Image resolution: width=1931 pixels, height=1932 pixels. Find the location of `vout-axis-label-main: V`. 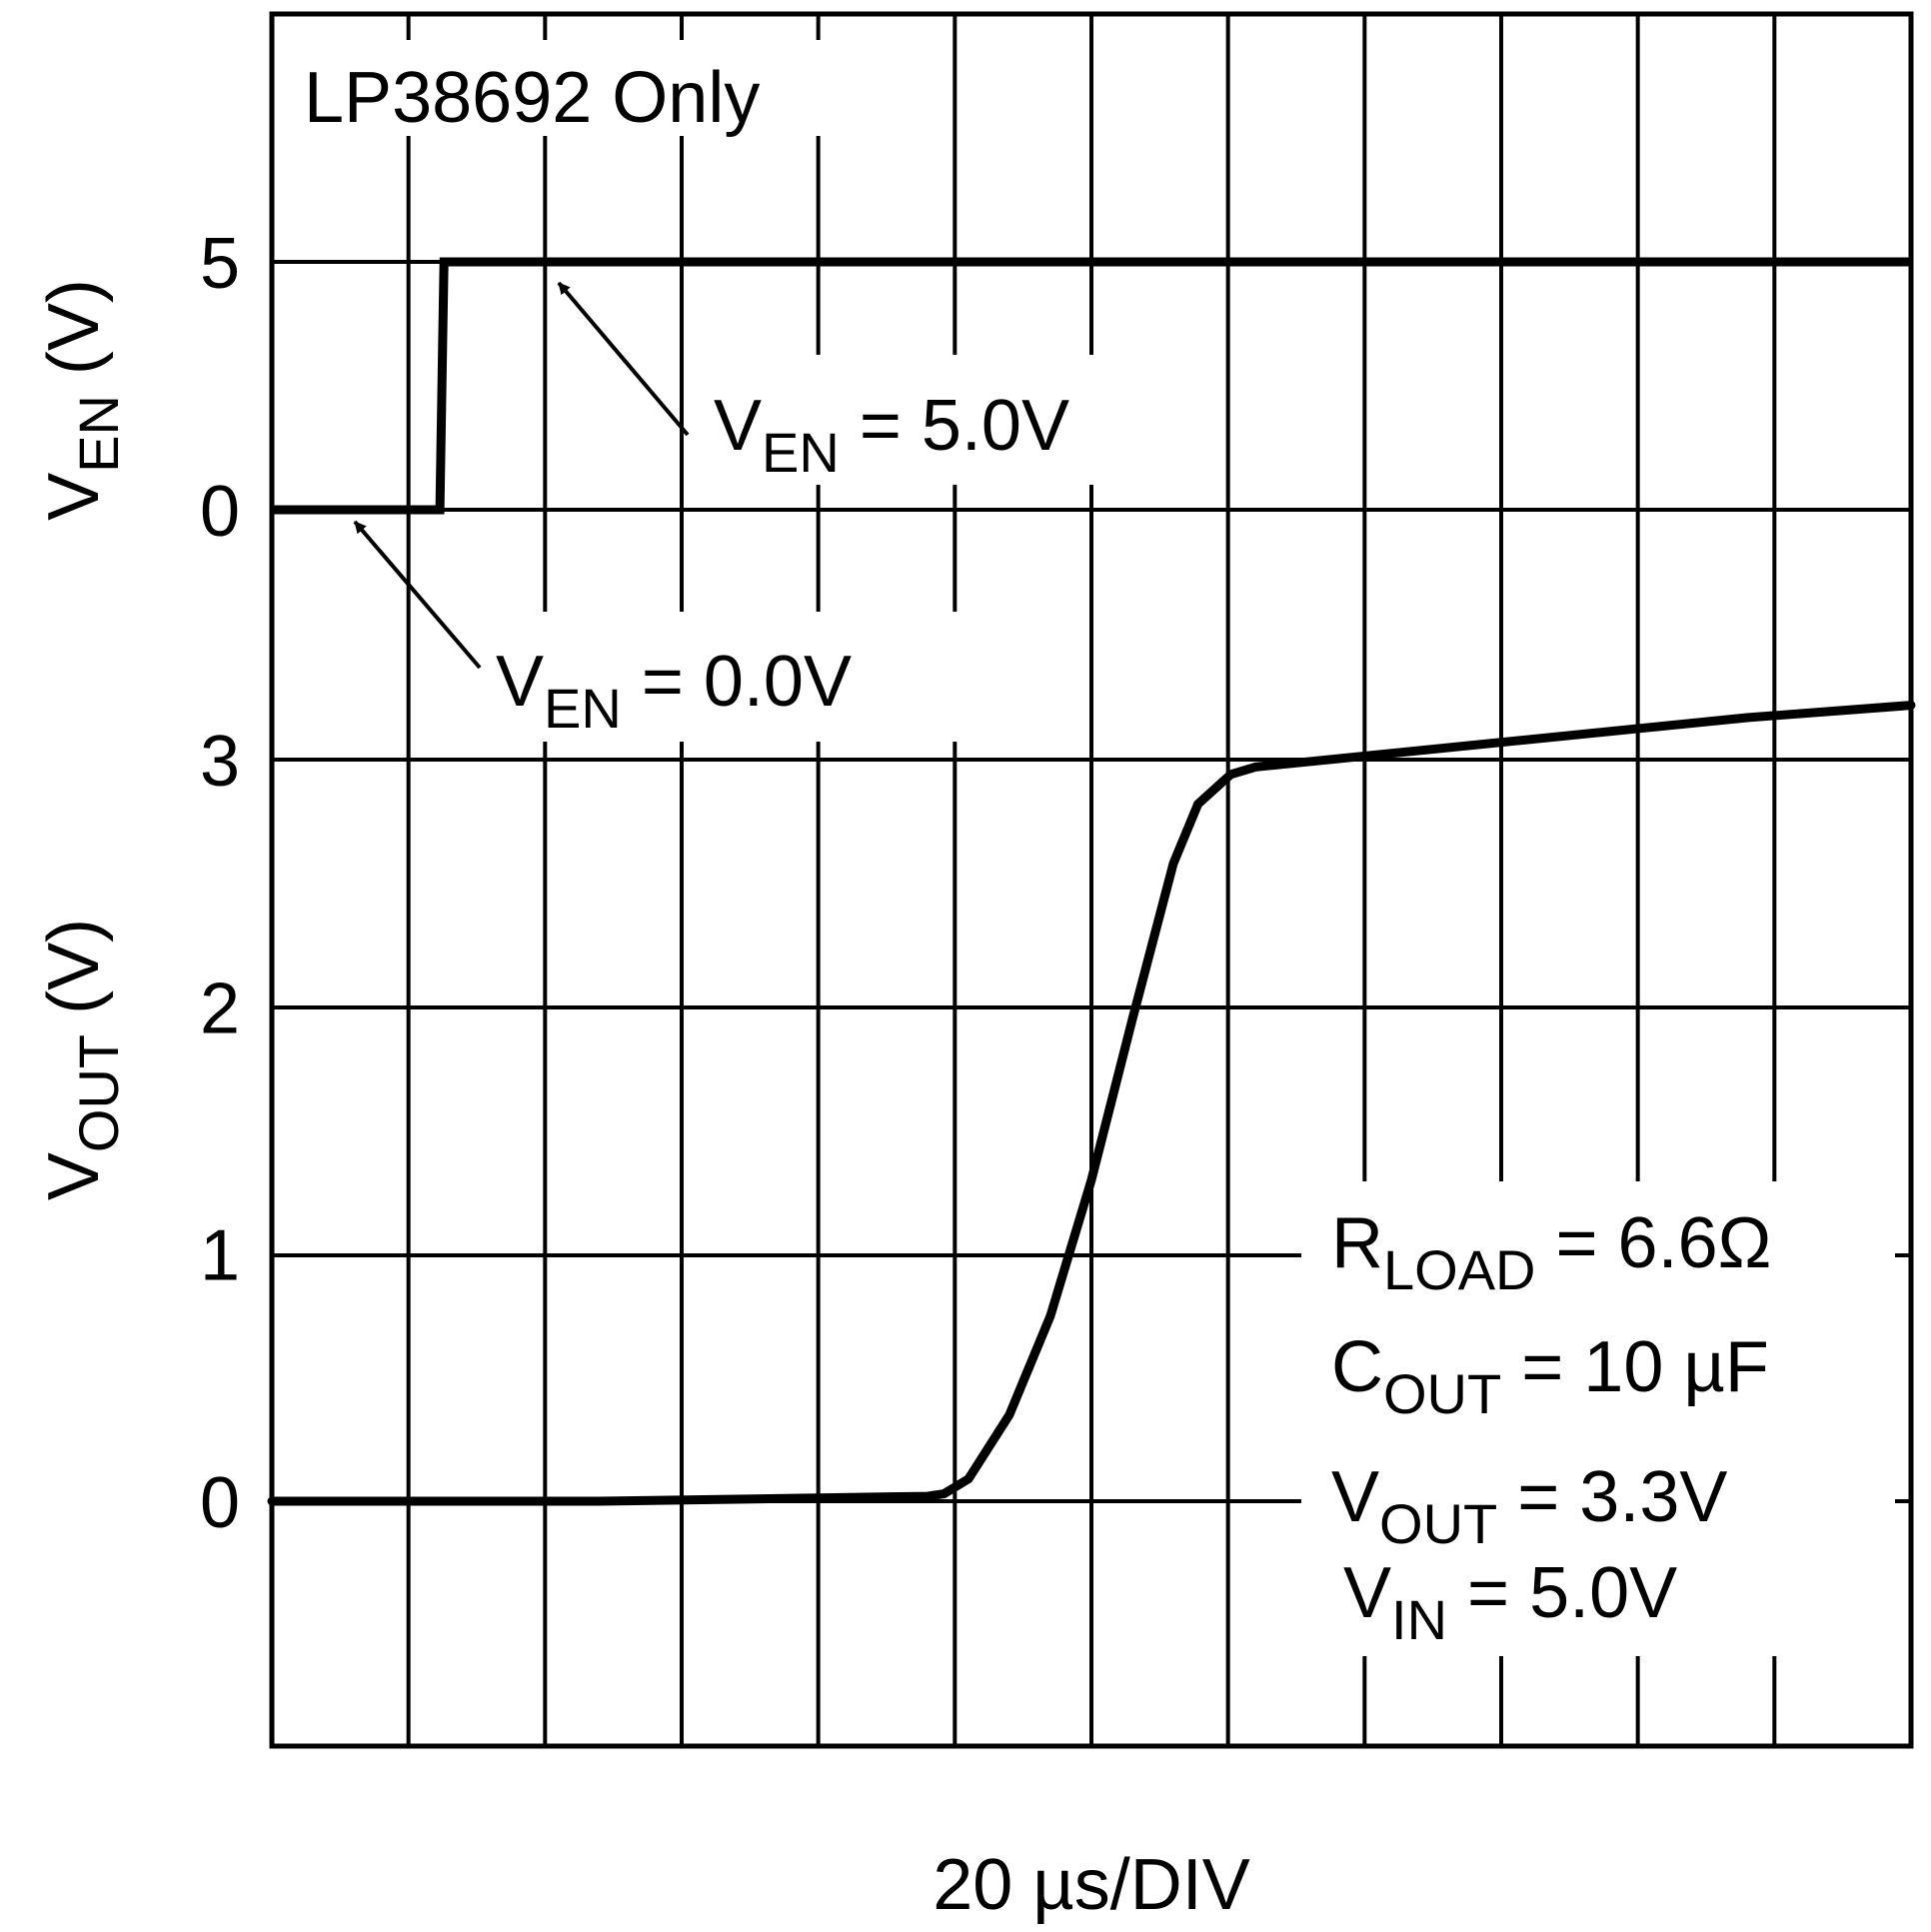

vout-axis-label-main: V is located at coordinates (74, 1176).